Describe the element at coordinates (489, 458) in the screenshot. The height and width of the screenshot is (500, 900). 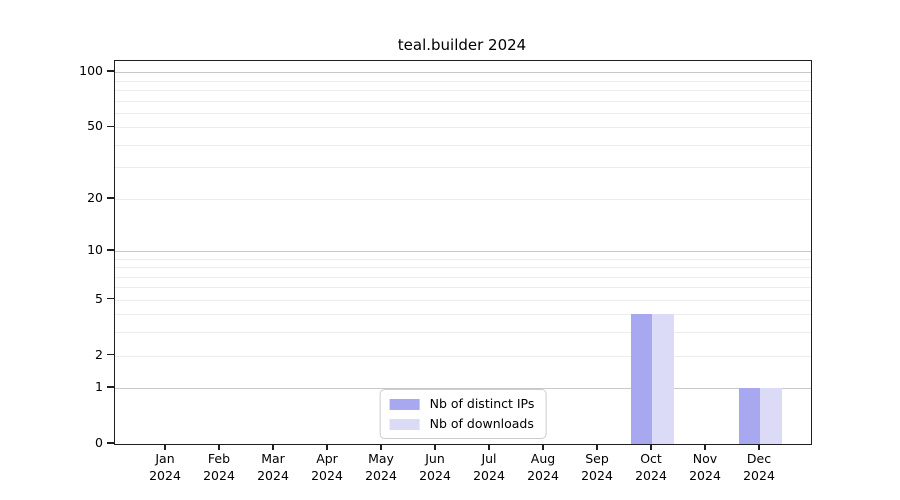
I see `x-tick-month: Jul` at that location.